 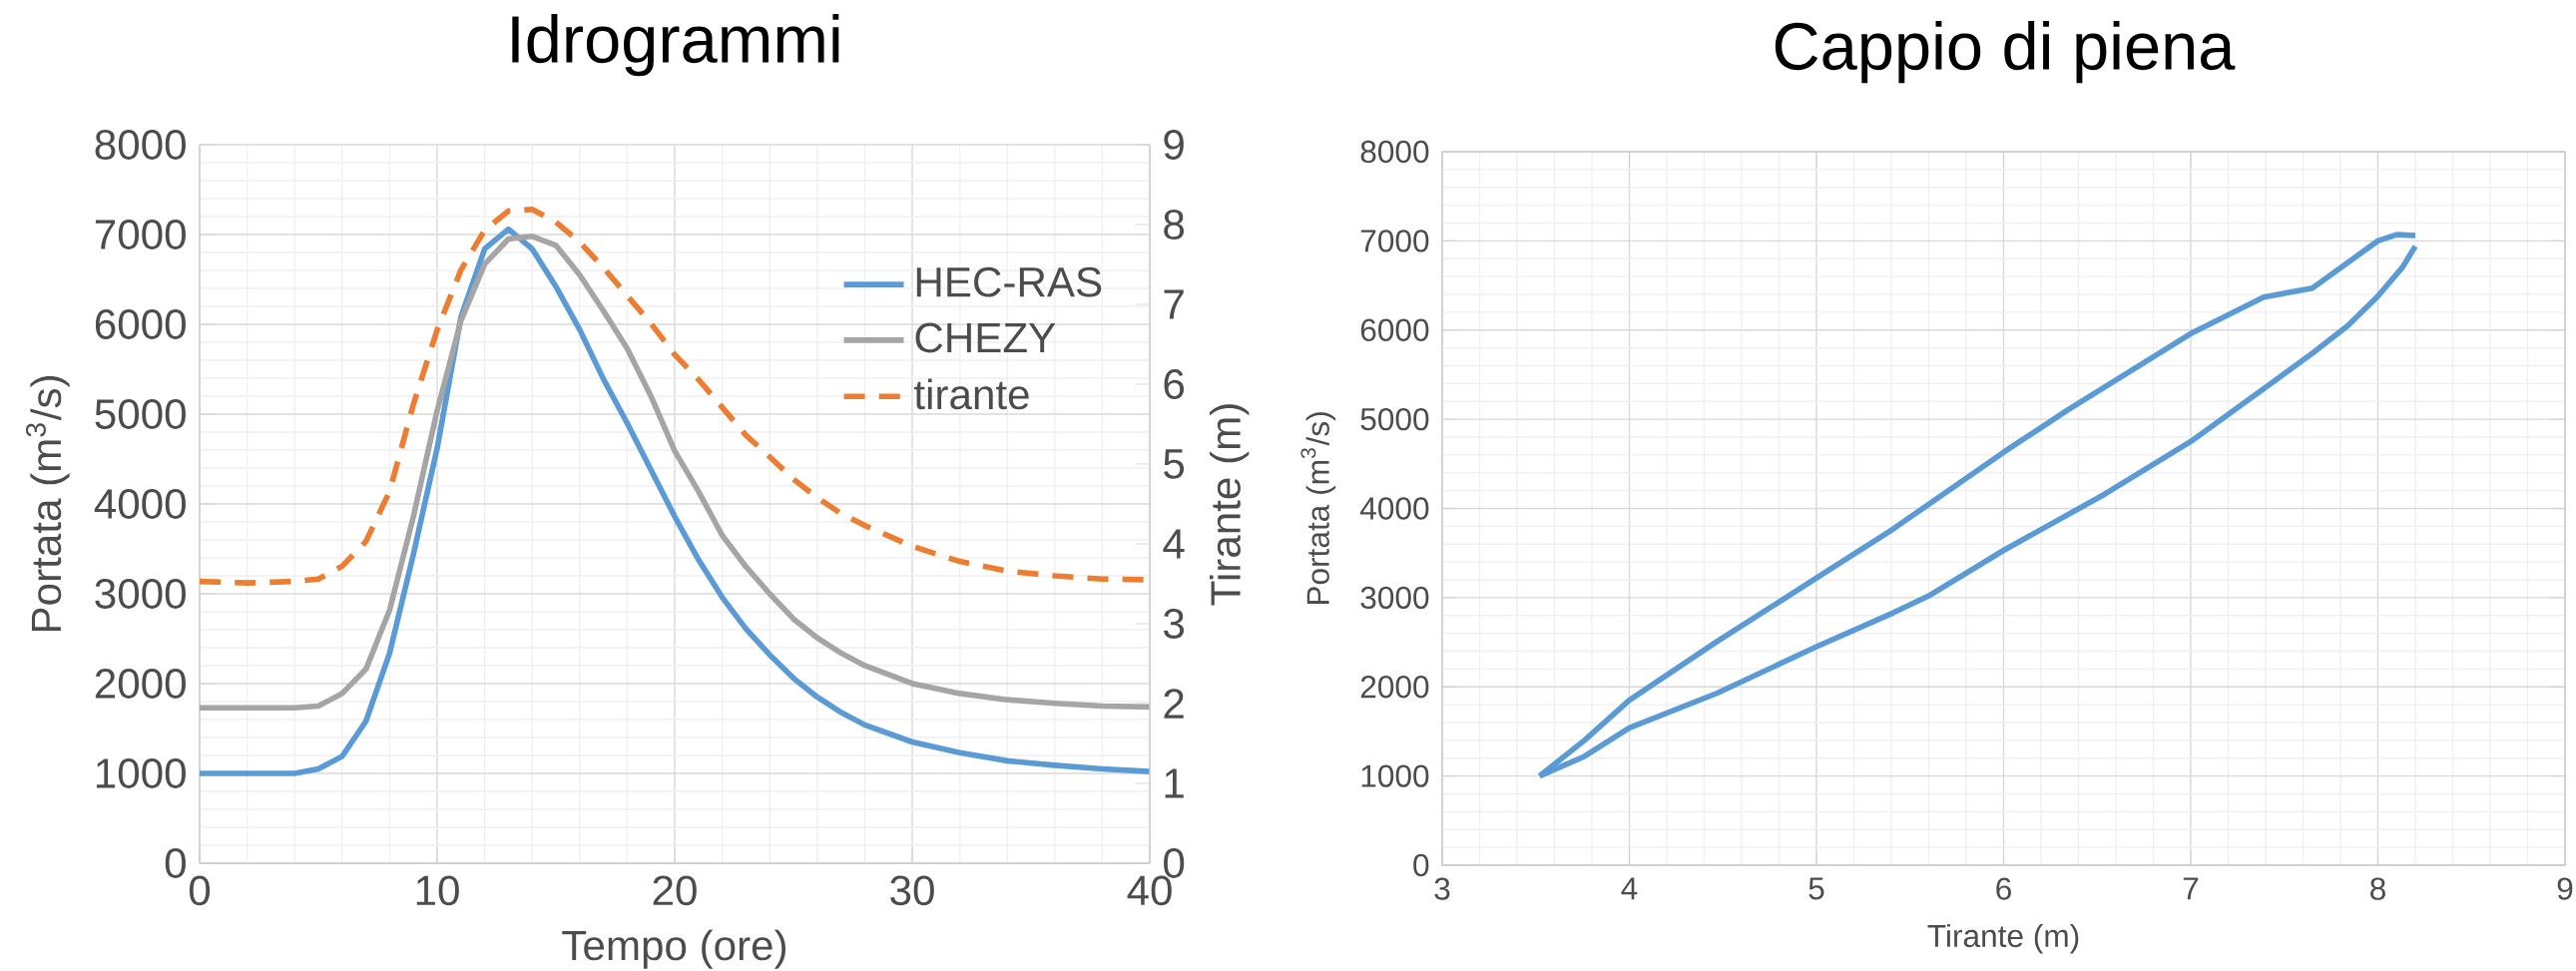 What do you see at coordinates (1174, 704) in the screenshot?
I see `y2-tick-label: 2` at bounding box center [1174, 704].